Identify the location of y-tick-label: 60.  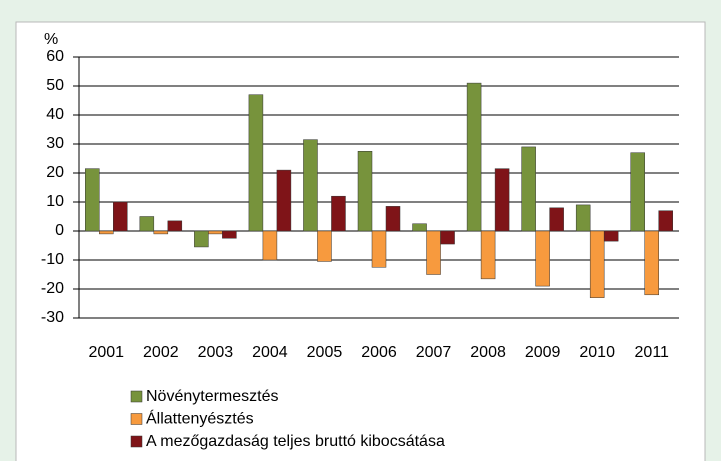
(55, 56).